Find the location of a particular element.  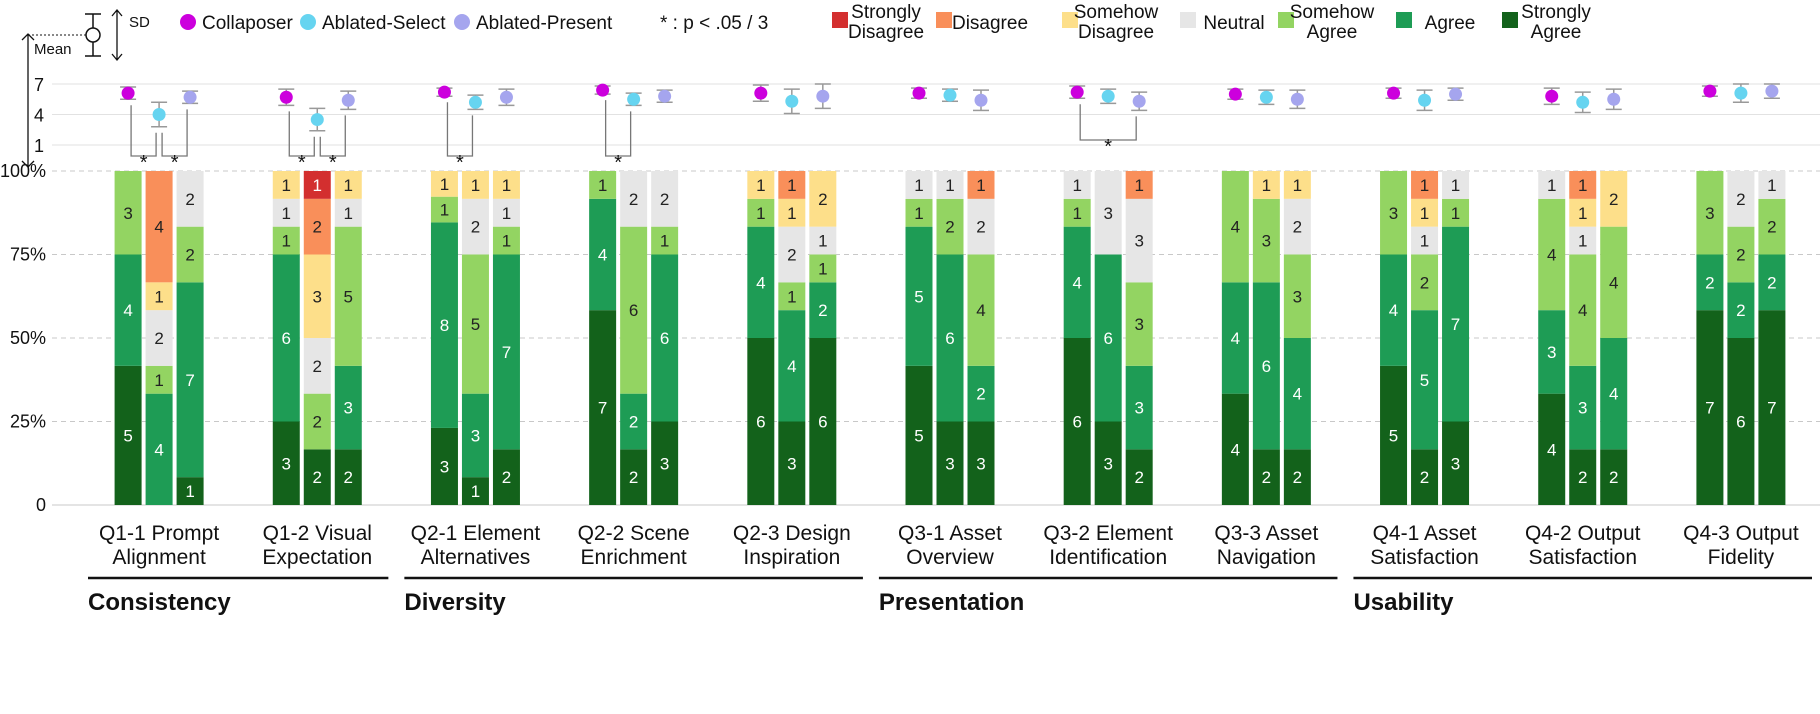

mean-glyph is located at coordinates (93, 35).